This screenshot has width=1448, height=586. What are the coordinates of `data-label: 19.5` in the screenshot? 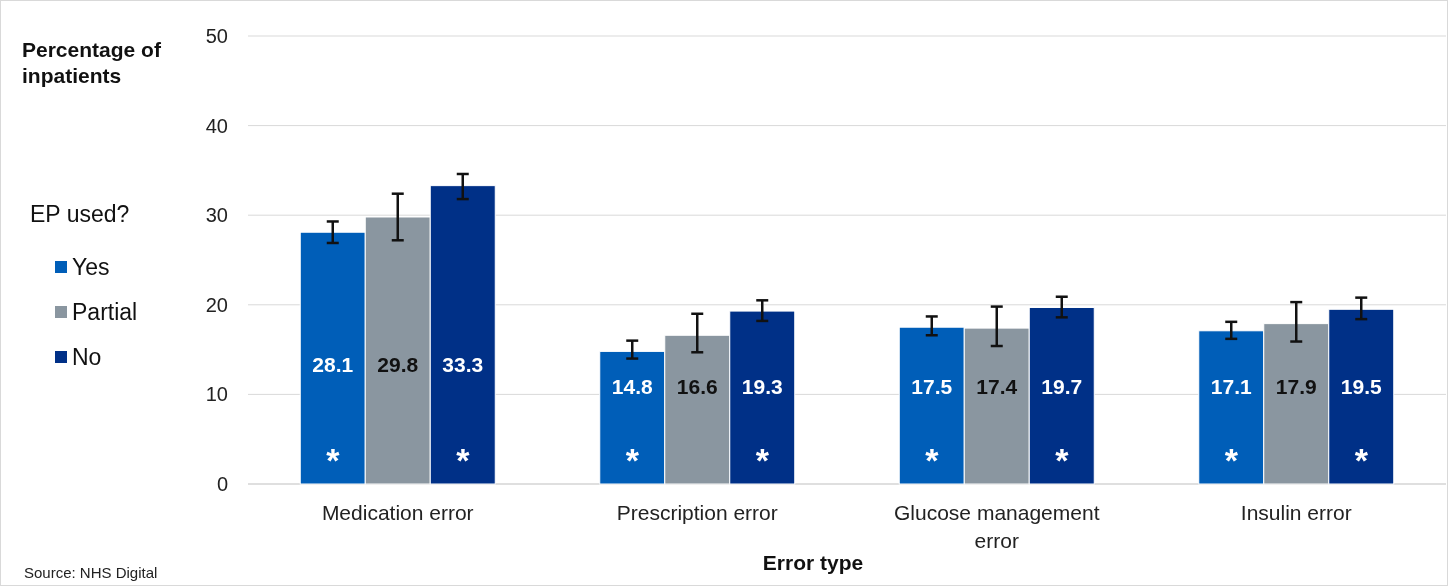 It's located at (1361, 386).